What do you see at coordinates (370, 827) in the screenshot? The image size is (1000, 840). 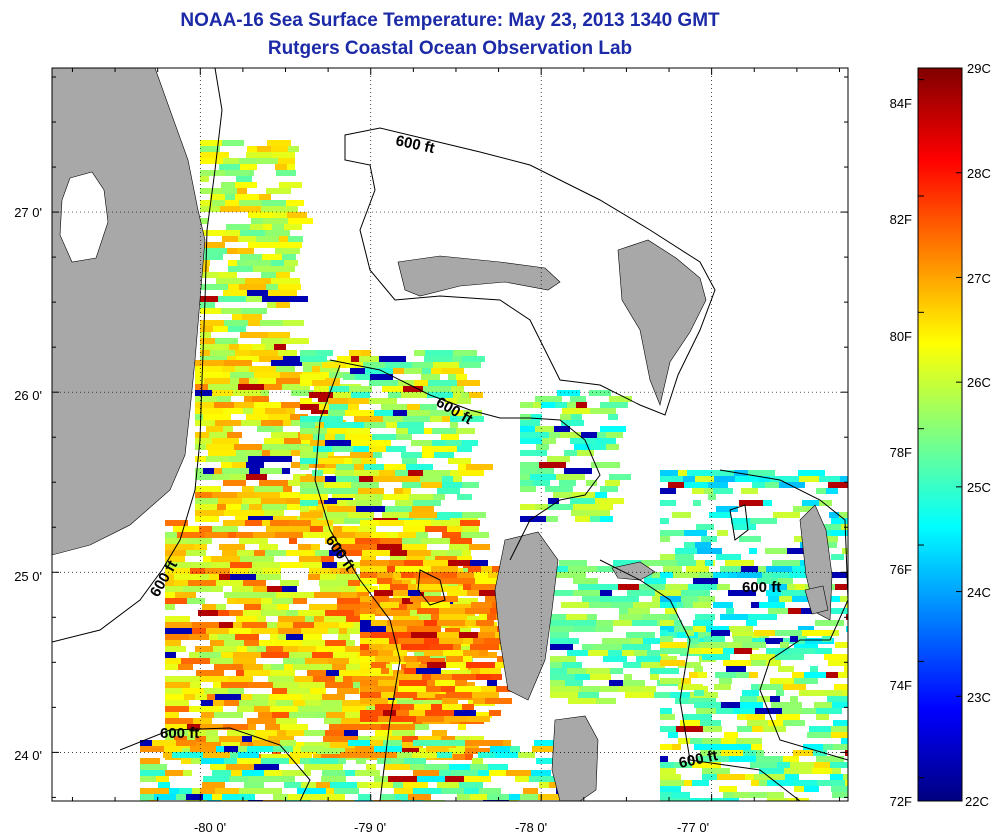 I see `x-tick-label: -79 0'` at bounding box center [370, 827].